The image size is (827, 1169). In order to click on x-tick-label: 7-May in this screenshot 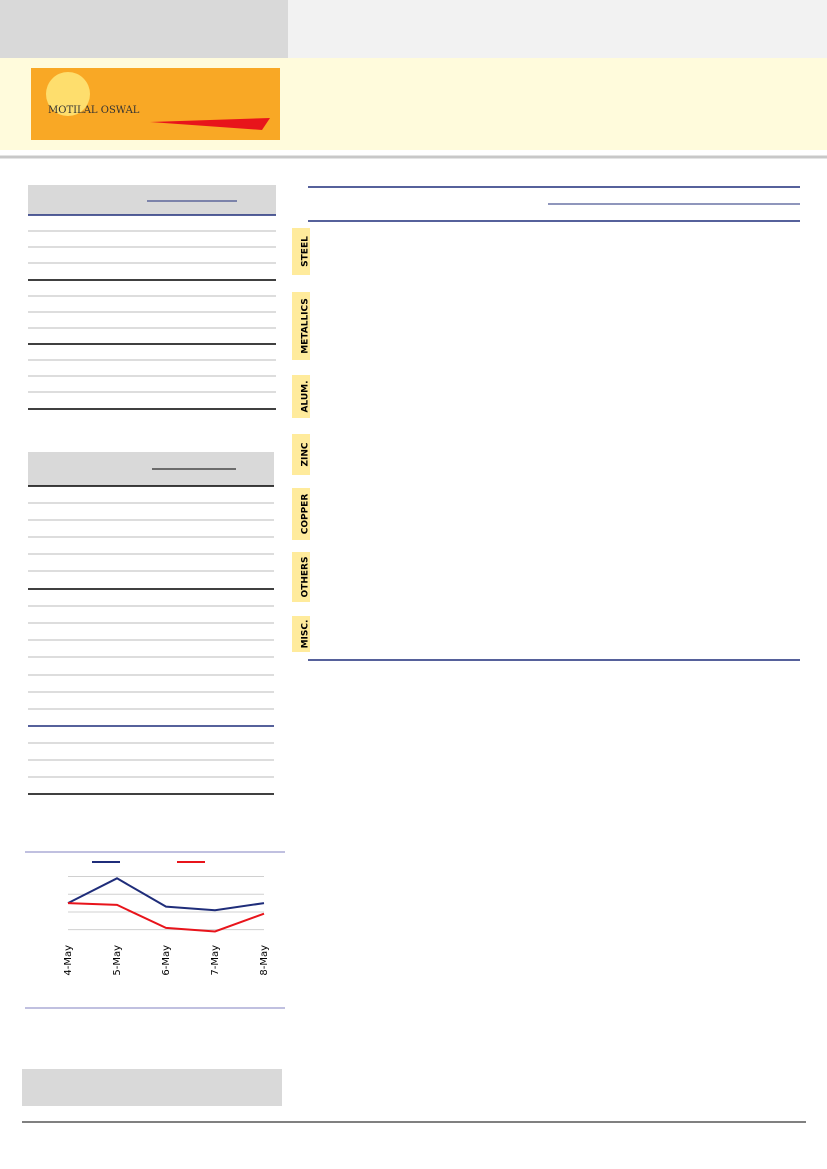, I will do `click(215, 960)`.